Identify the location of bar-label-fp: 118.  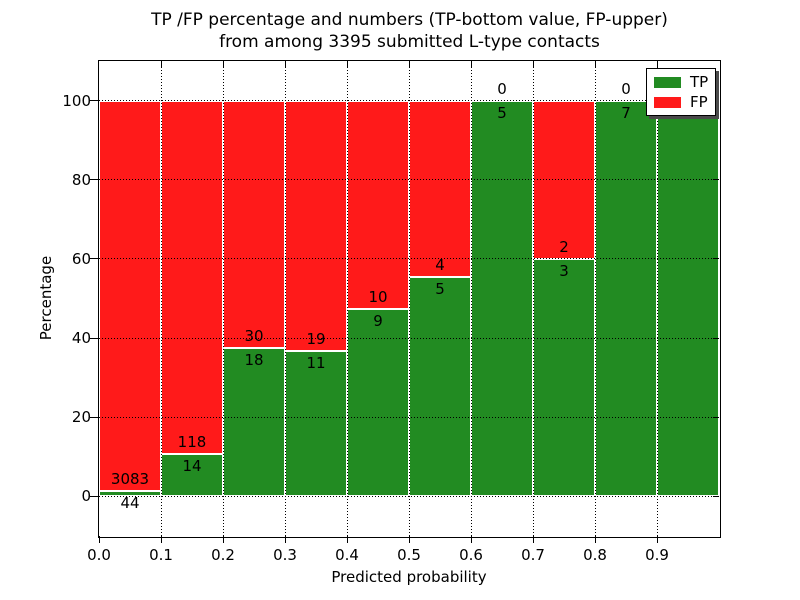
(192, 442).